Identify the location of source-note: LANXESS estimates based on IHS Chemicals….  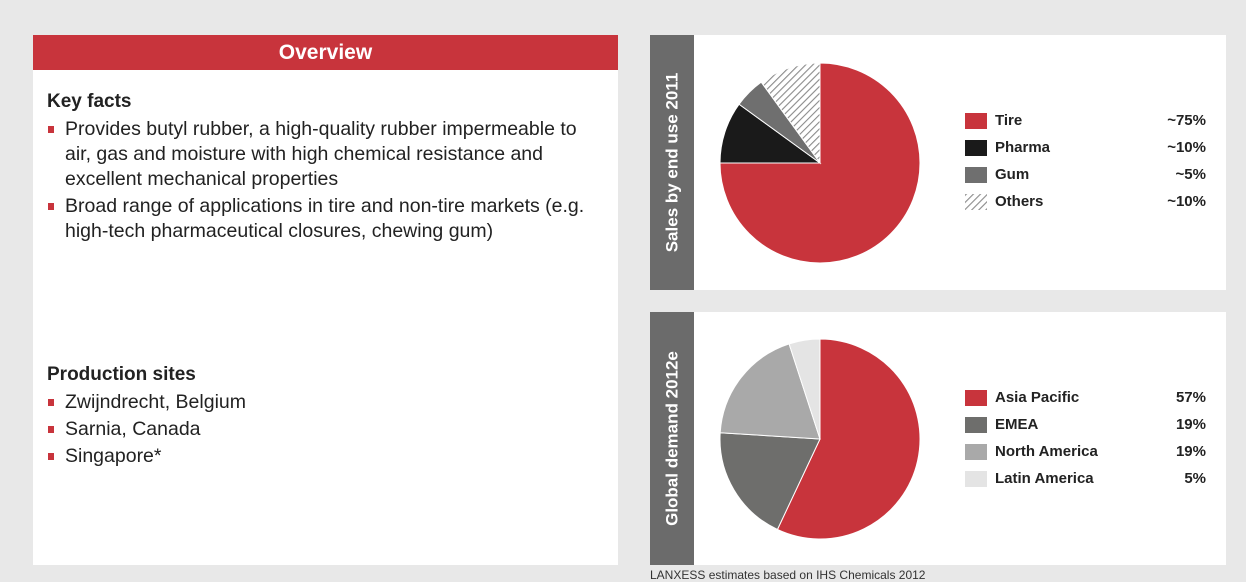
(788, 575).